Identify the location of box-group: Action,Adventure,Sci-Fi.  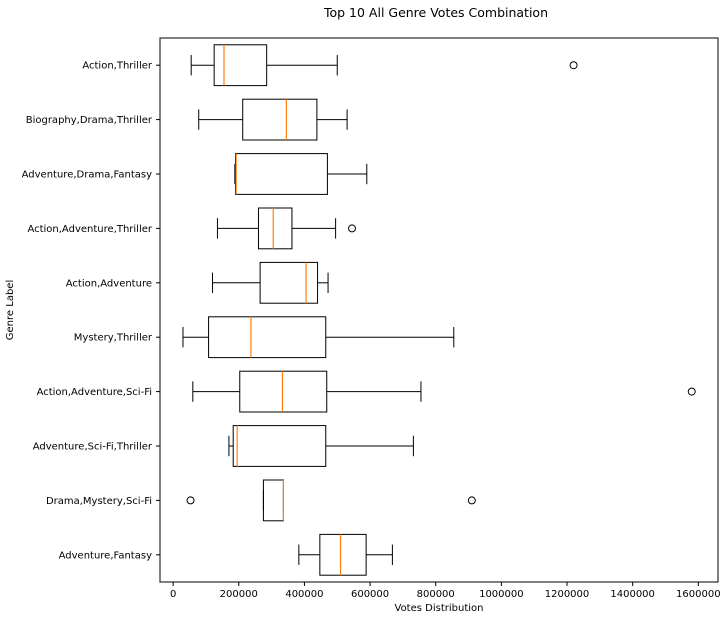
(366, 391).